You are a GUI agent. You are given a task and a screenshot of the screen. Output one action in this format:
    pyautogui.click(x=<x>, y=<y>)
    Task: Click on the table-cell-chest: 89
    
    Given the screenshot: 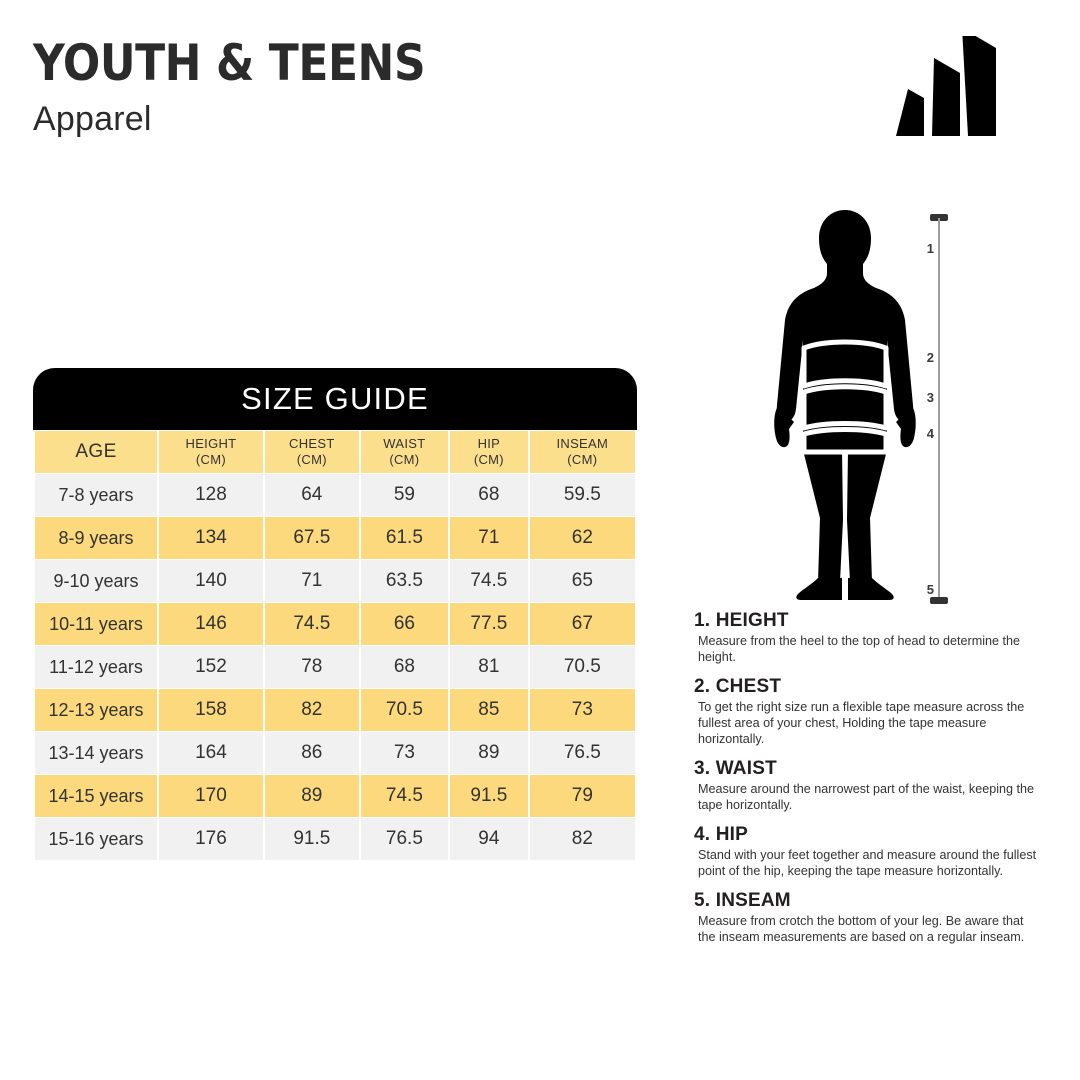 What is the action you would take?
    pyautogui.click(x=311, y=796)
    